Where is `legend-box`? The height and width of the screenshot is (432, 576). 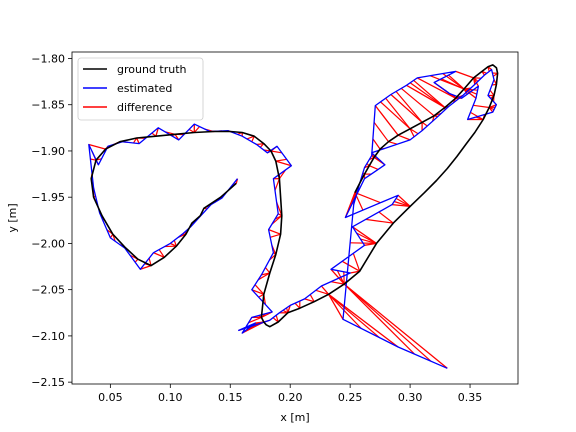
legend-box is located at coordinates (140, 89).